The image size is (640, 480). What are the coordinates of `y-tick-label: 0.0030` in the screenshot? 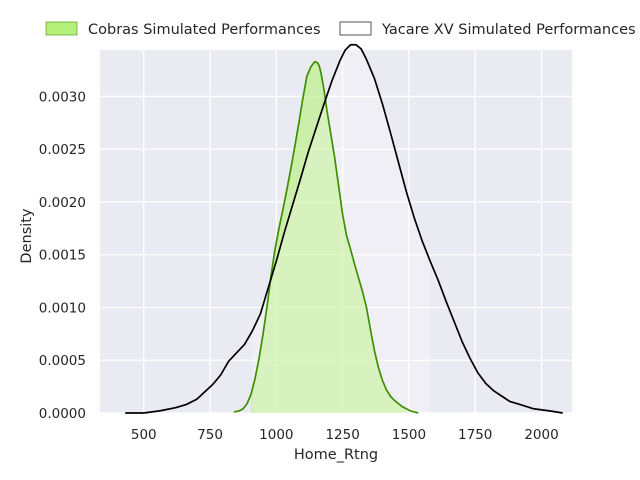 It's located at (62, 97).